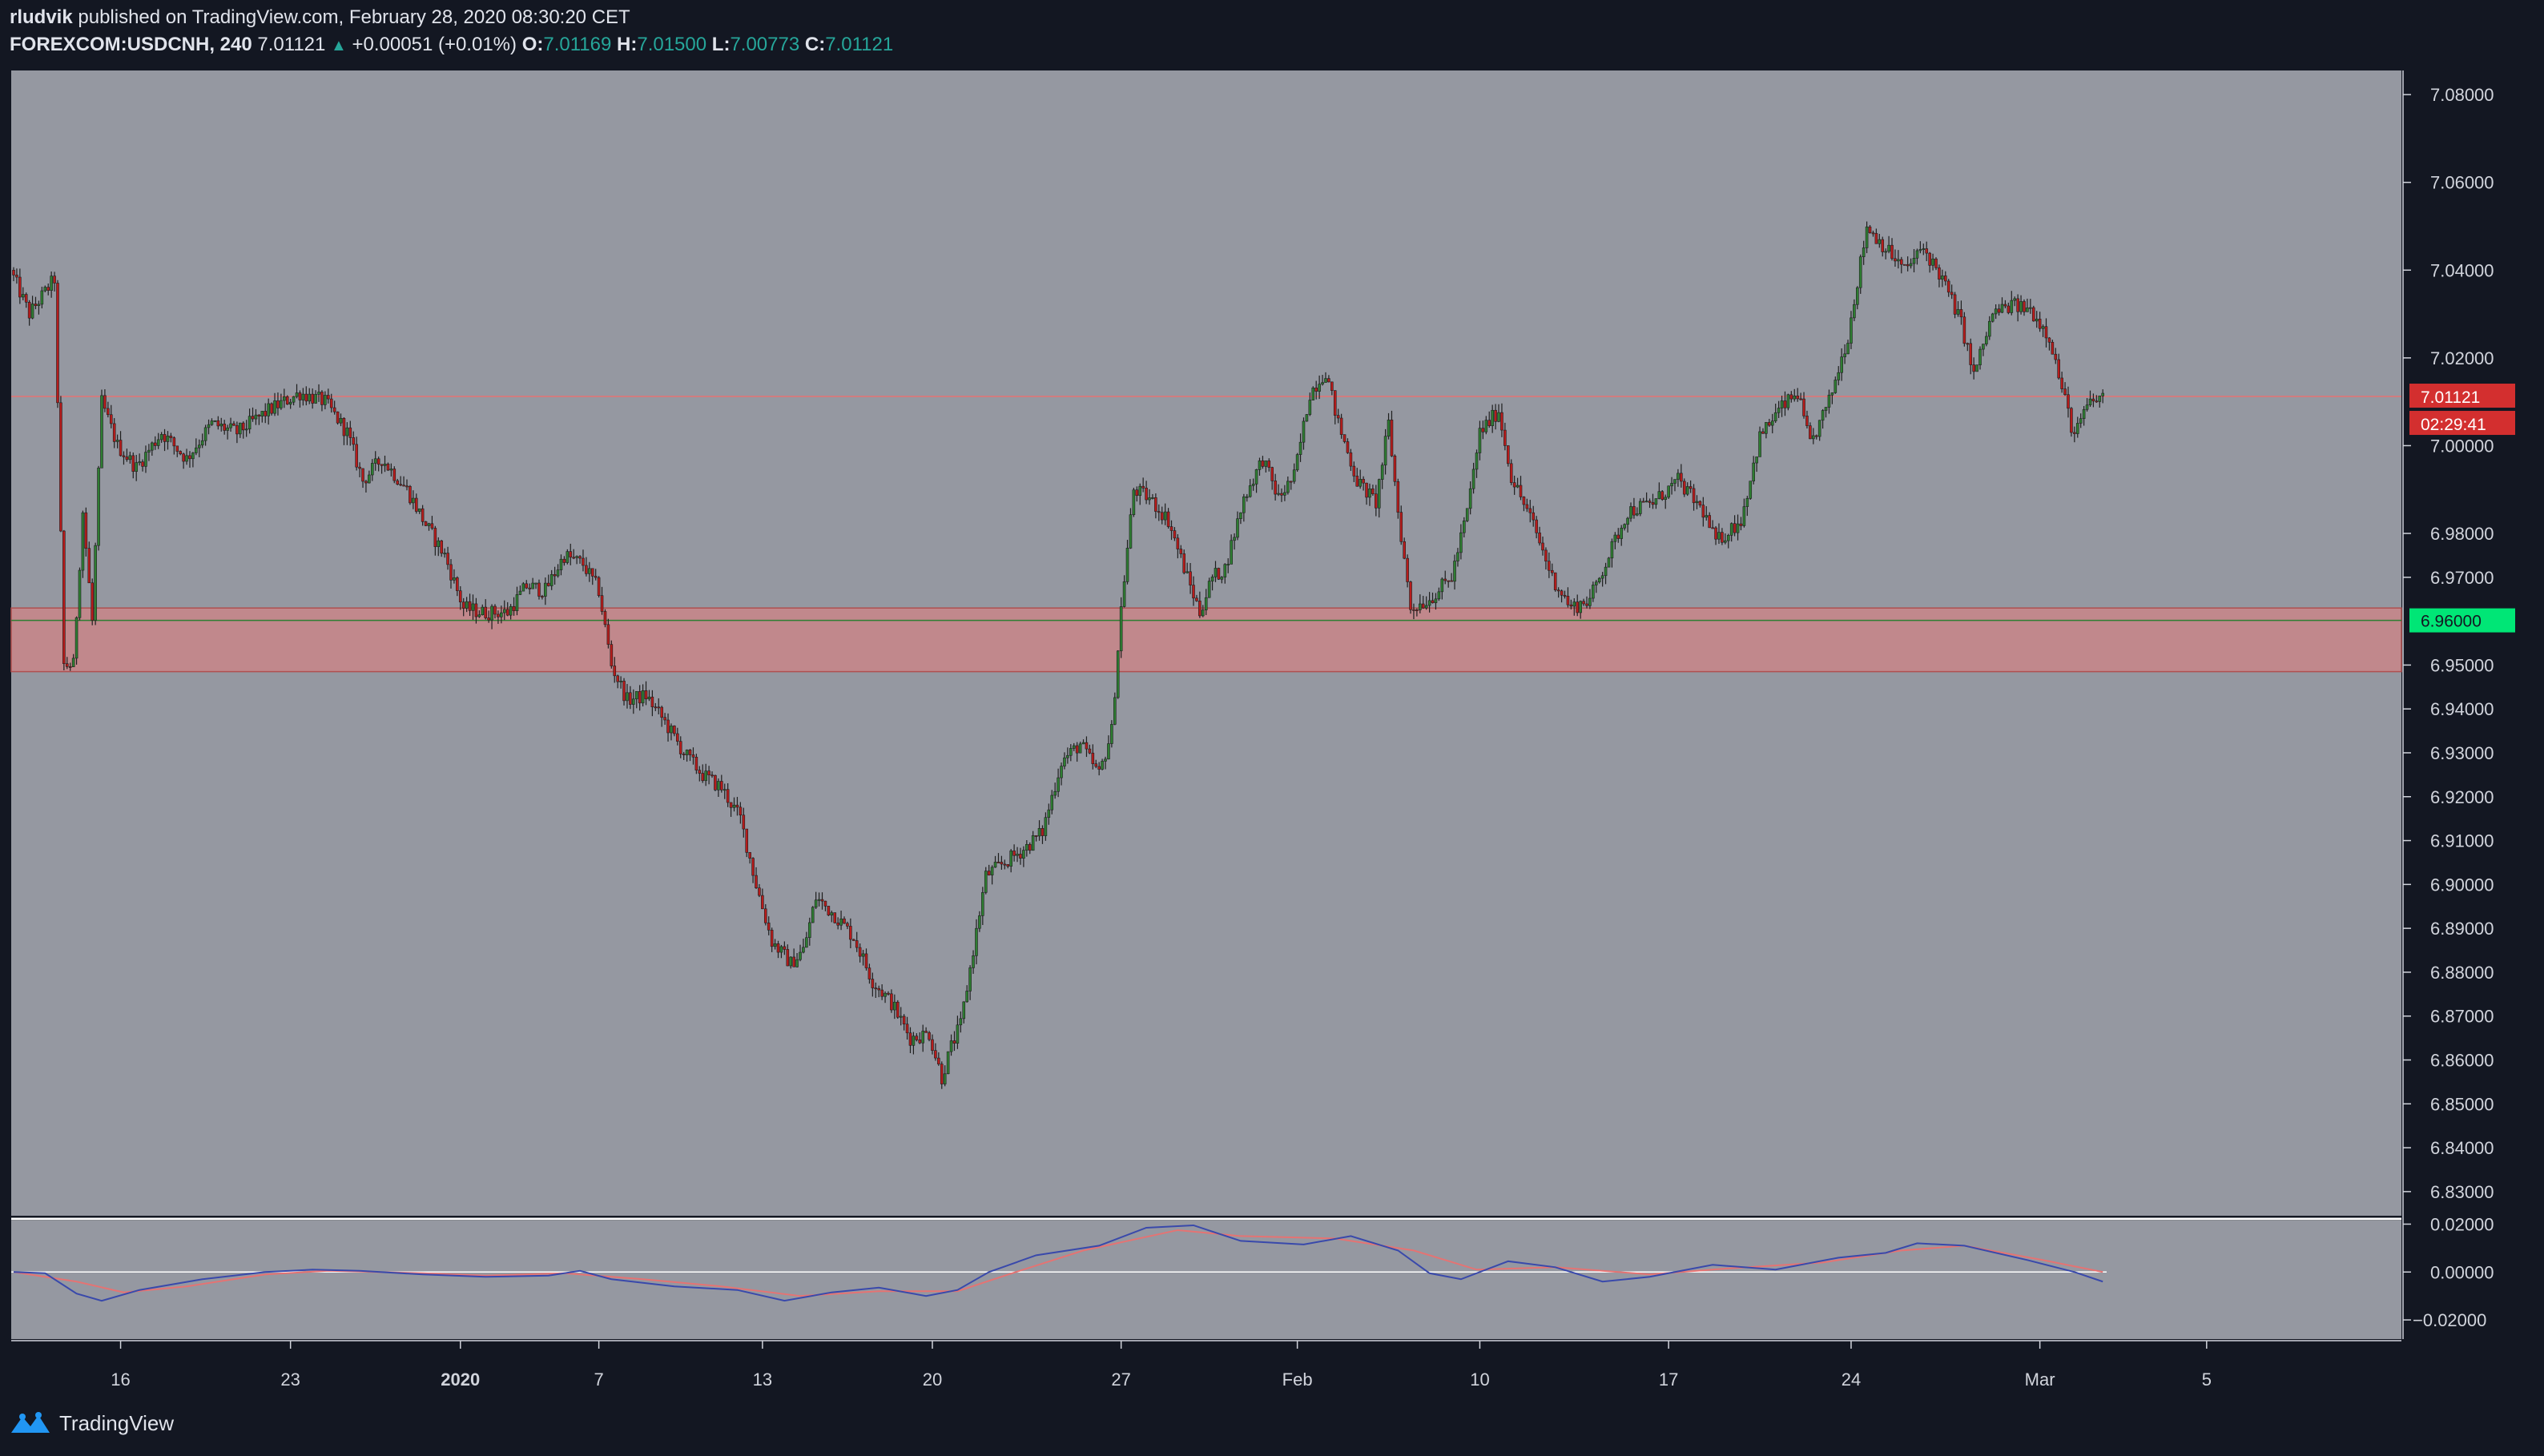  I want to click on indicator-pane, so click(1206, 1280).